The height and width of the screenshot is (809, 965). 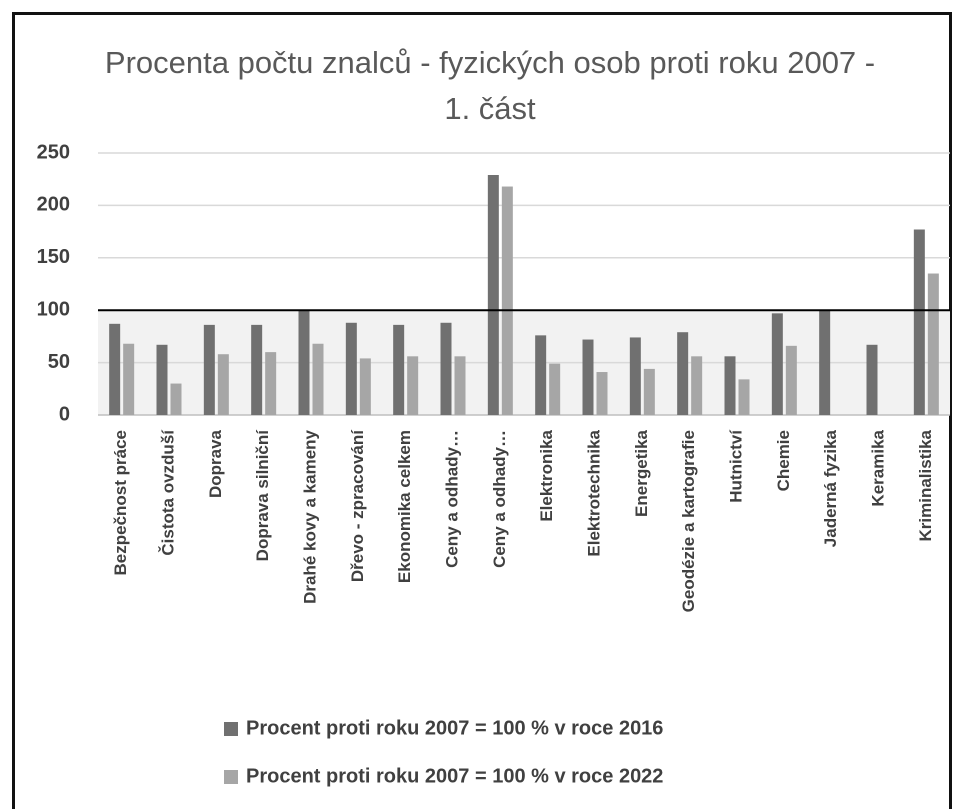 What do you see at coordinates (925, 485) in the screenshot?
I see `x-tick-label: Kriminalistika` at bounding box center [925, 485].